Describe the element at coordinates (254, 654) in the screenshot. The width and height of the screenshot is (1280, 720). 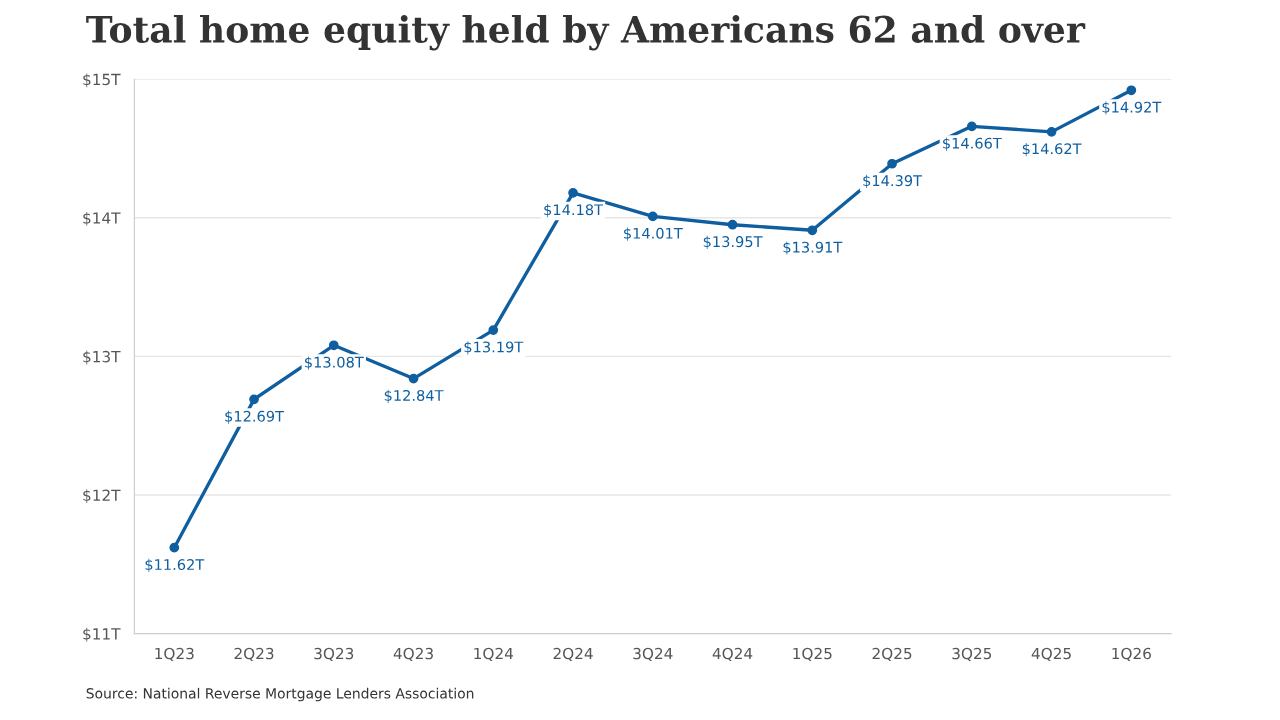
I see `x-tick-label: 2Q23` at that location.